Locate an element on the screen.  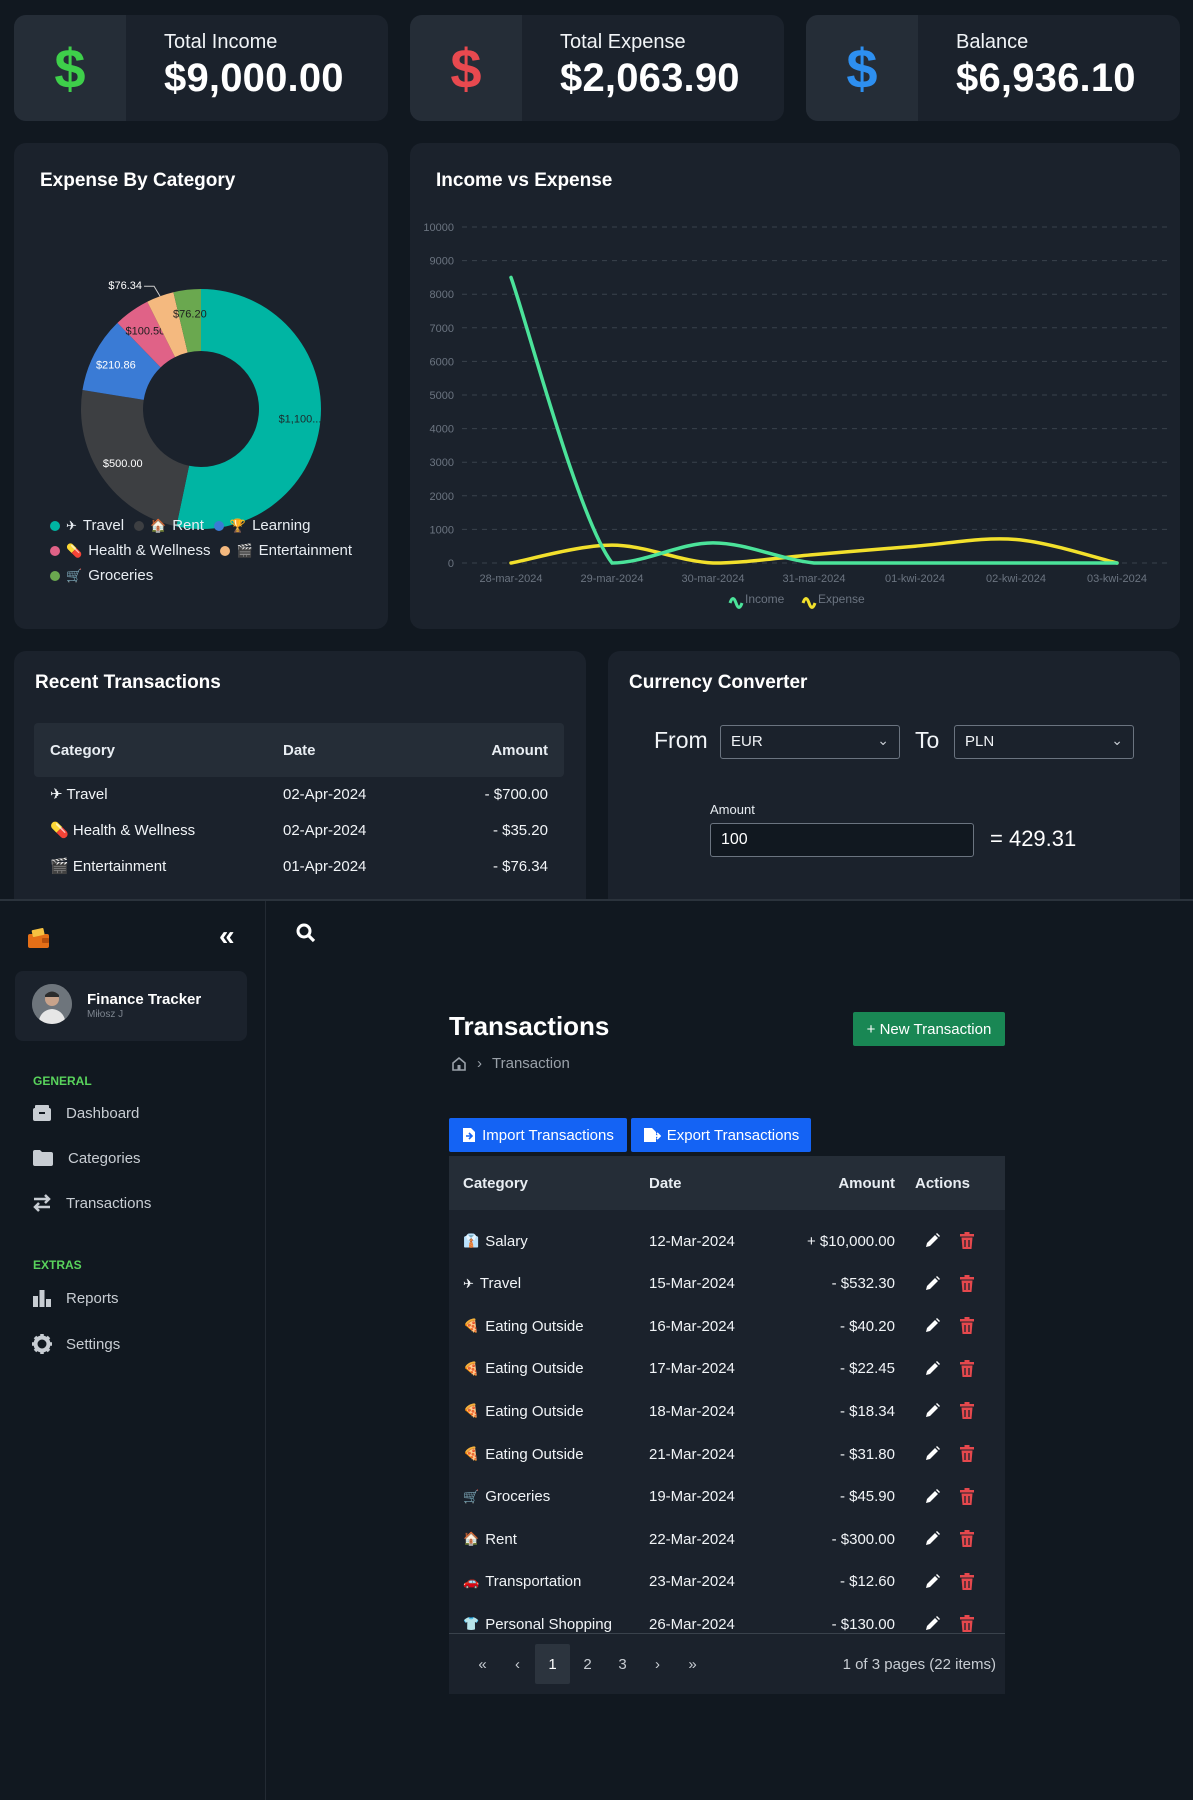
collapse-sidebar-button: « is located at coordinates (227, 935).